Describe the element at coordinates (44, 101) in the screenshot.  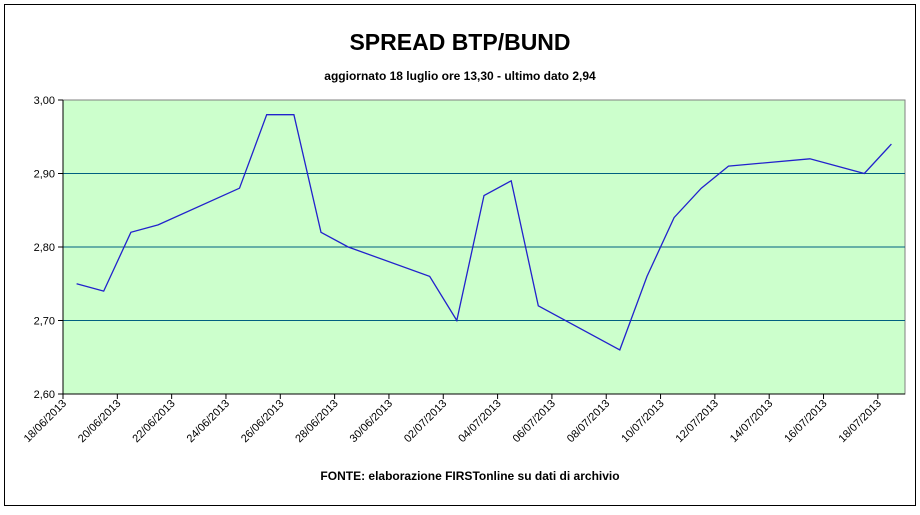
I see `y-tick-label: 3,00` at that location.